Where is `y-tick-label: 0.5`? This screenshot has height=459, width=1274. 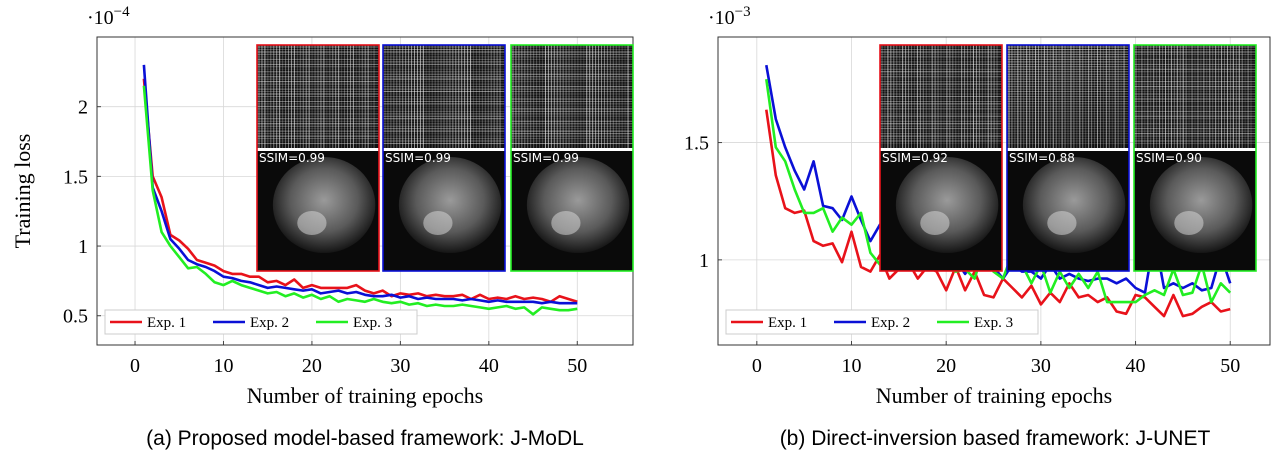
y-tick-label: 0.5 is located at coordinates (75, 317).